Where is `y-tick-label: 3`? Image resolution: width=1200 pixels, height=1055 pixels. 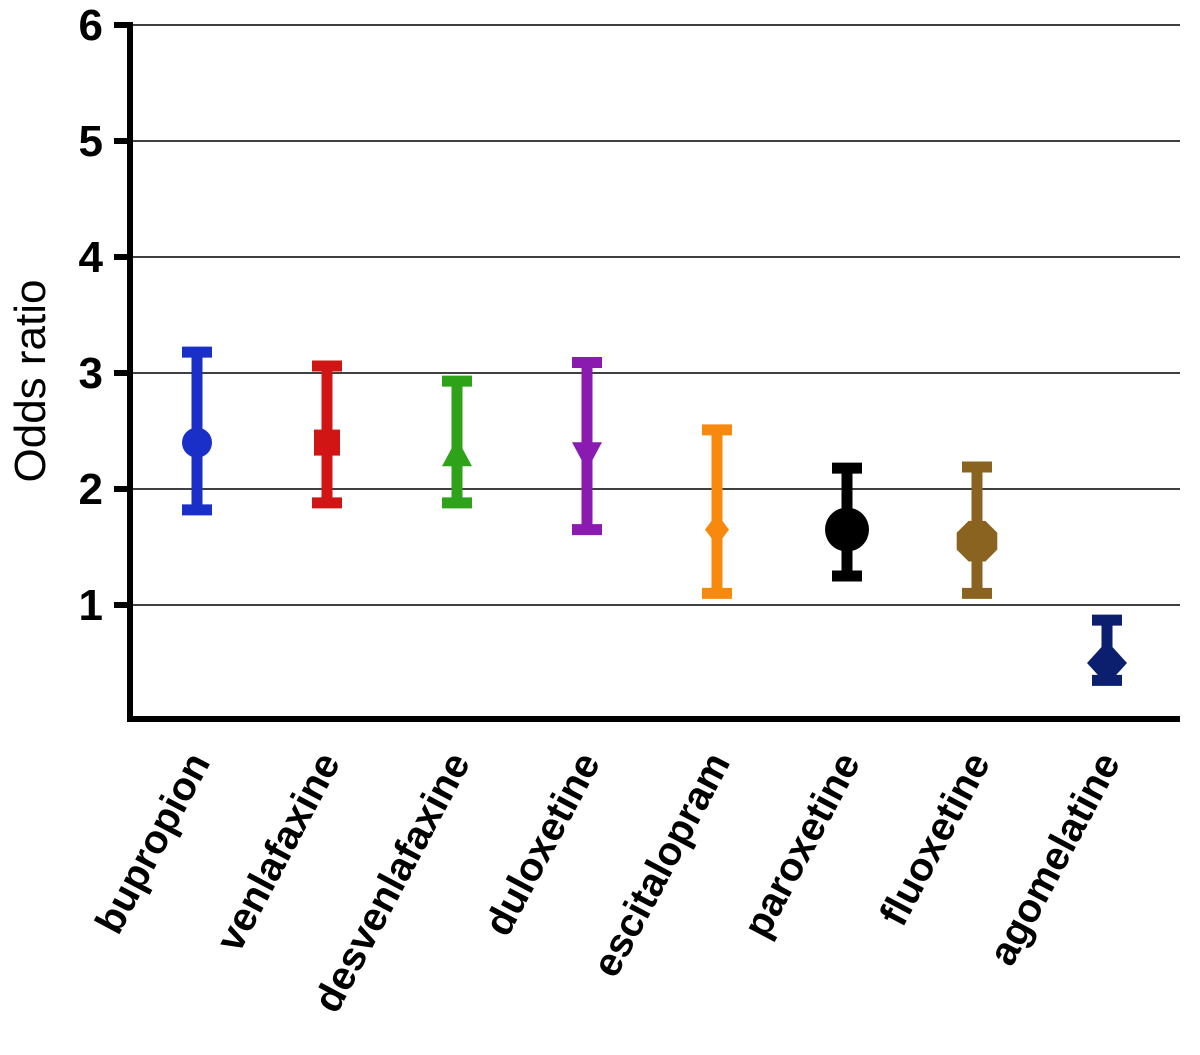 y-tick-label: 3 is located at coordinates (91, 373).